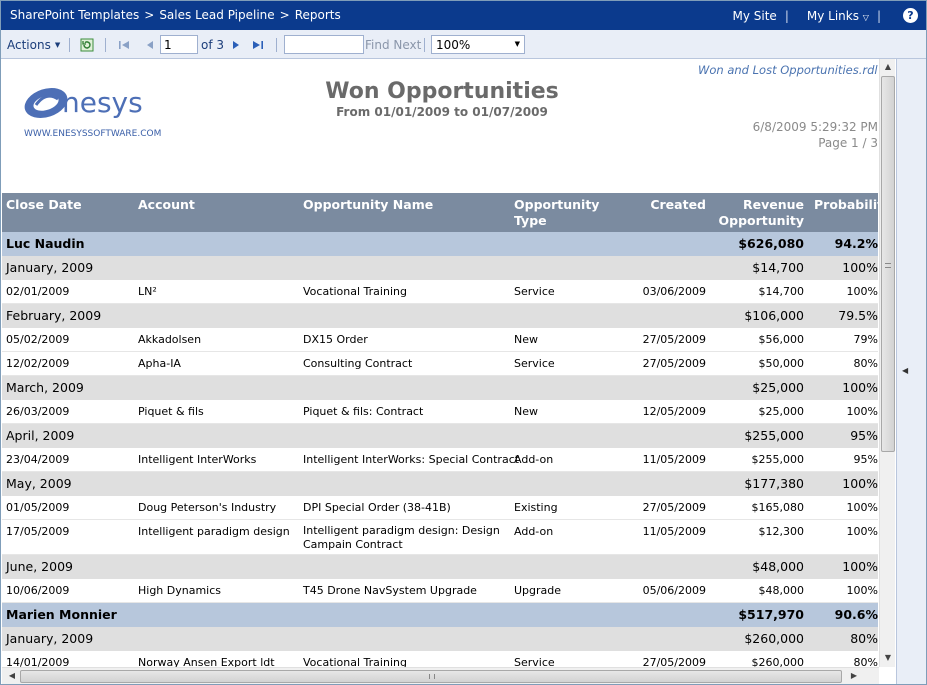 This screenshot has height=685, width=927. I want to click on month-group-row: April, 2009 $255,000 95%, so click(440, 436).